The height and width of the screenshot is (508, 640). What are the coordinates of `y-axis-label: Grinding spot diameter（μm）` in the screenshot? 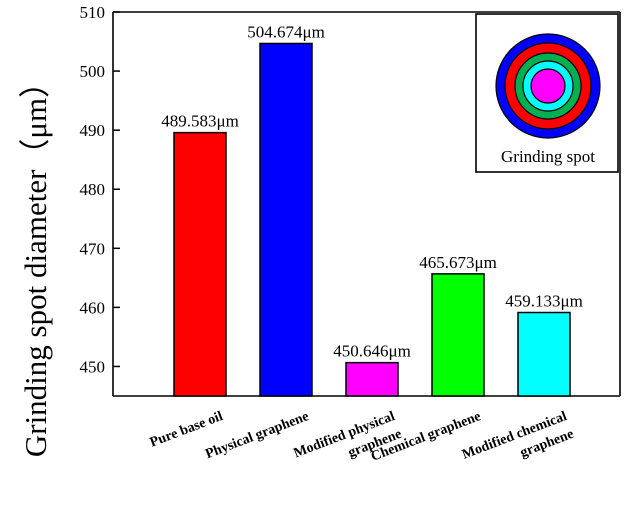 It's located at (35, 262).